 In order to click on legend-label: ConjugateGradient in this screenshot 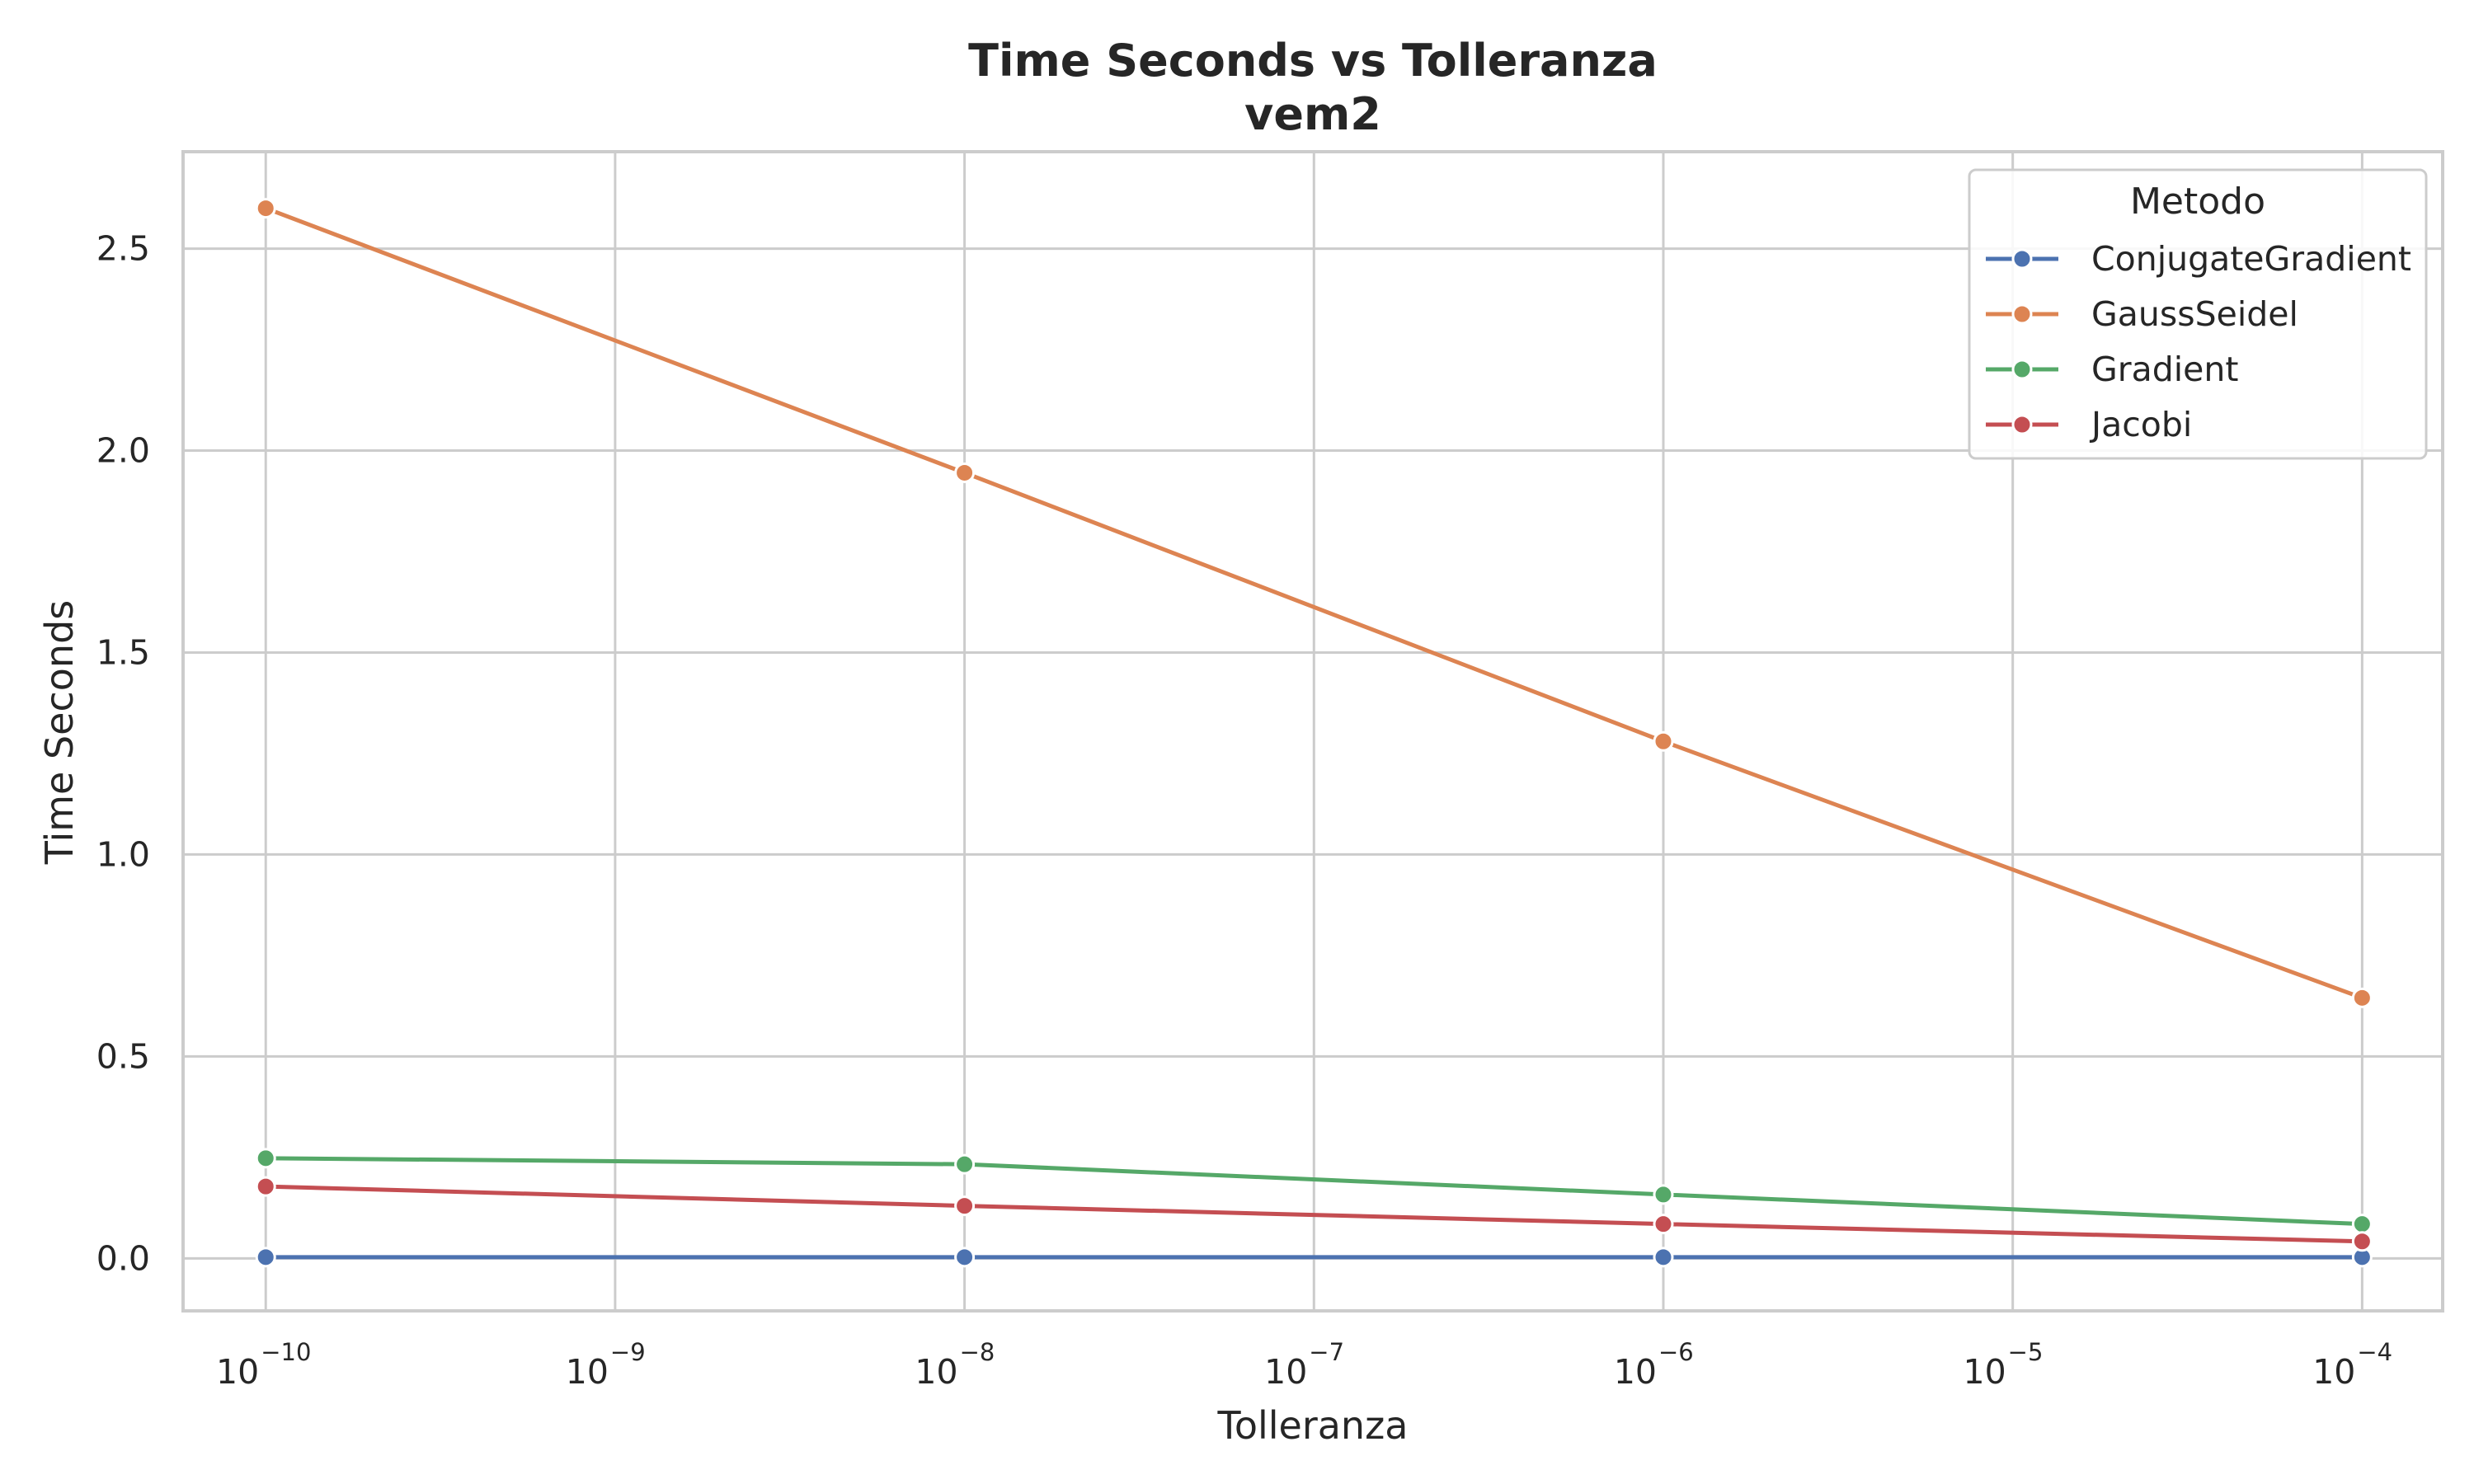, I will do `click(2251, 259)`.